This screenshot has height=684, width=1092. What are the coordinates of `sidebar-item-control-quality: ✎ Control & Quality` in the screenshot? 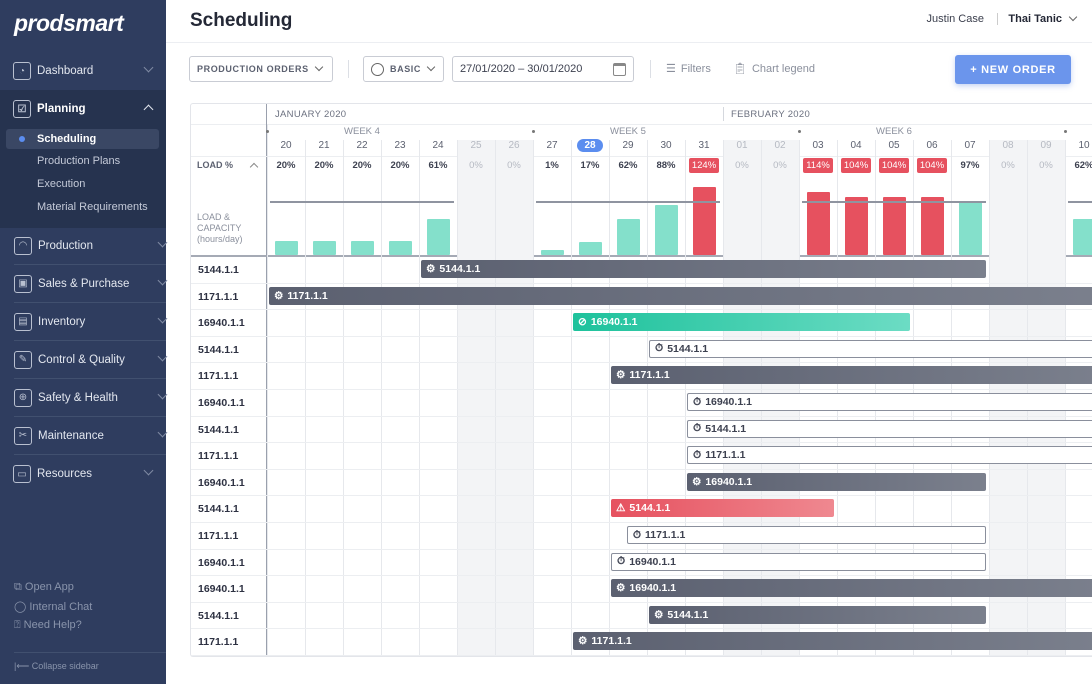 It's located at (91, 360).